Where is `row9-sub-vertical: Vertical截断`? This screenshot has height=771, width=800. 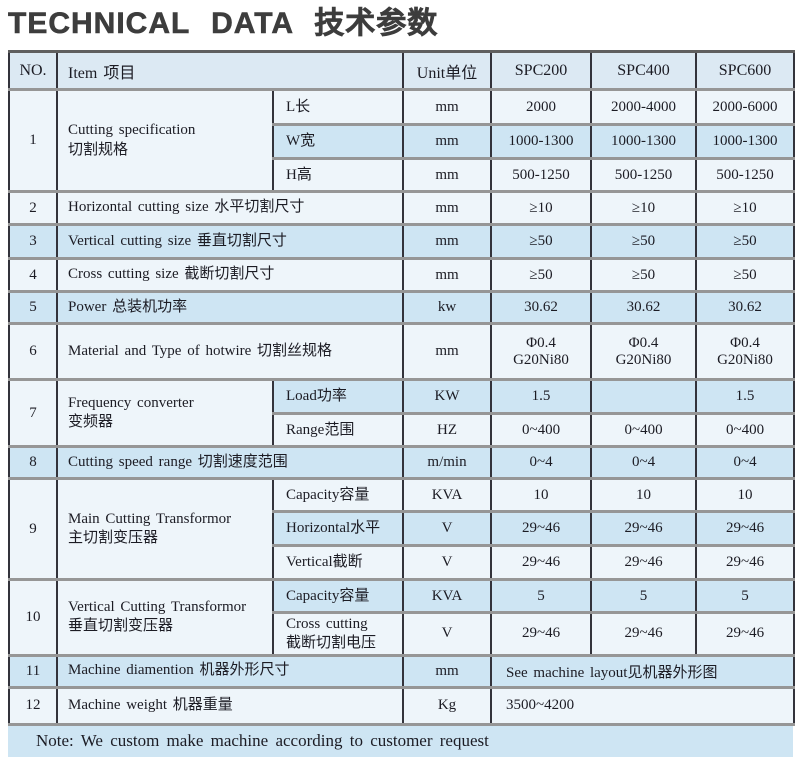 row9-sub-vertical: Vertical截断 is located at coordinates (337, 562).